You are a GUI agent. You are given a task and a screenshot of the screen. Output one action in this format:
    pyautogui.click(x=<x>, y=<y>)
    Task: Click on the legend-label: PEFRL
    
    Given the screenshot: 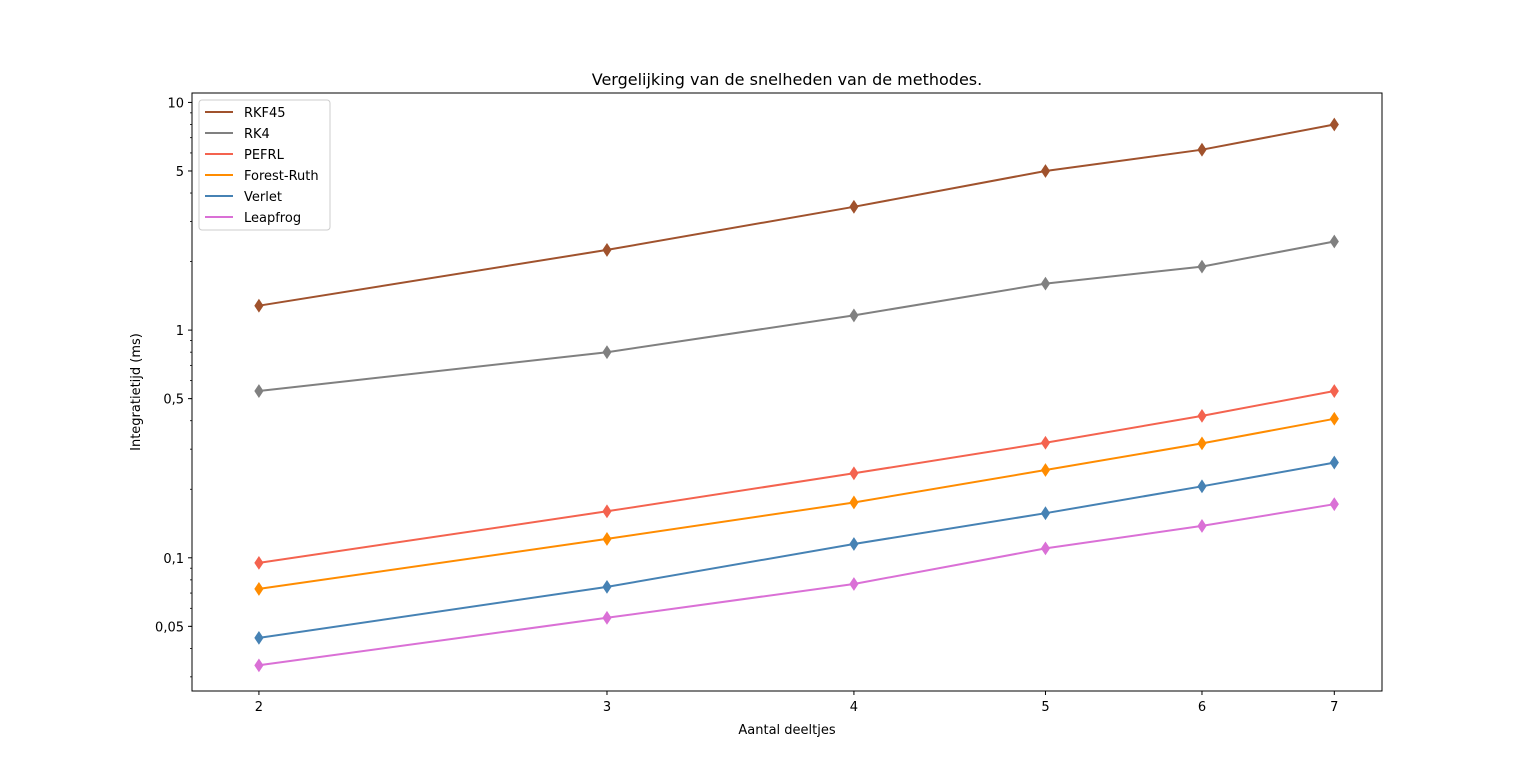 What is the action you would take?
    pyautogui.click(x=264, y=155)
    